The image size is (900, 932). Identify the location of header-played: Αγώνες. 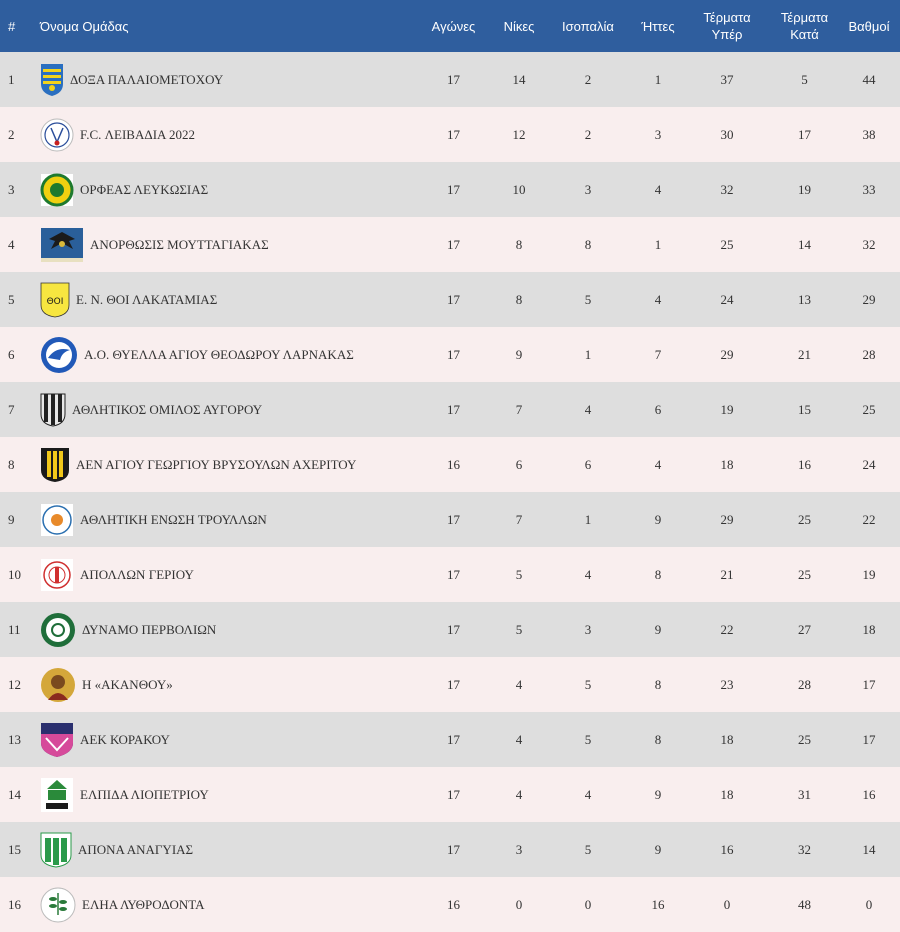
(453, 26).